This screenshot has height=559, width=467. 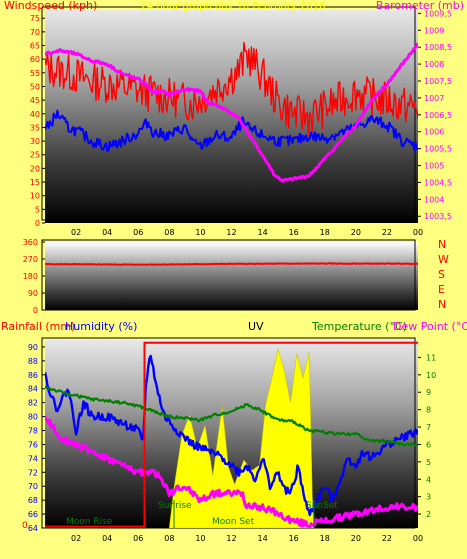 I want to click on direction-tick-label: 270, so click(x=30, y=259).